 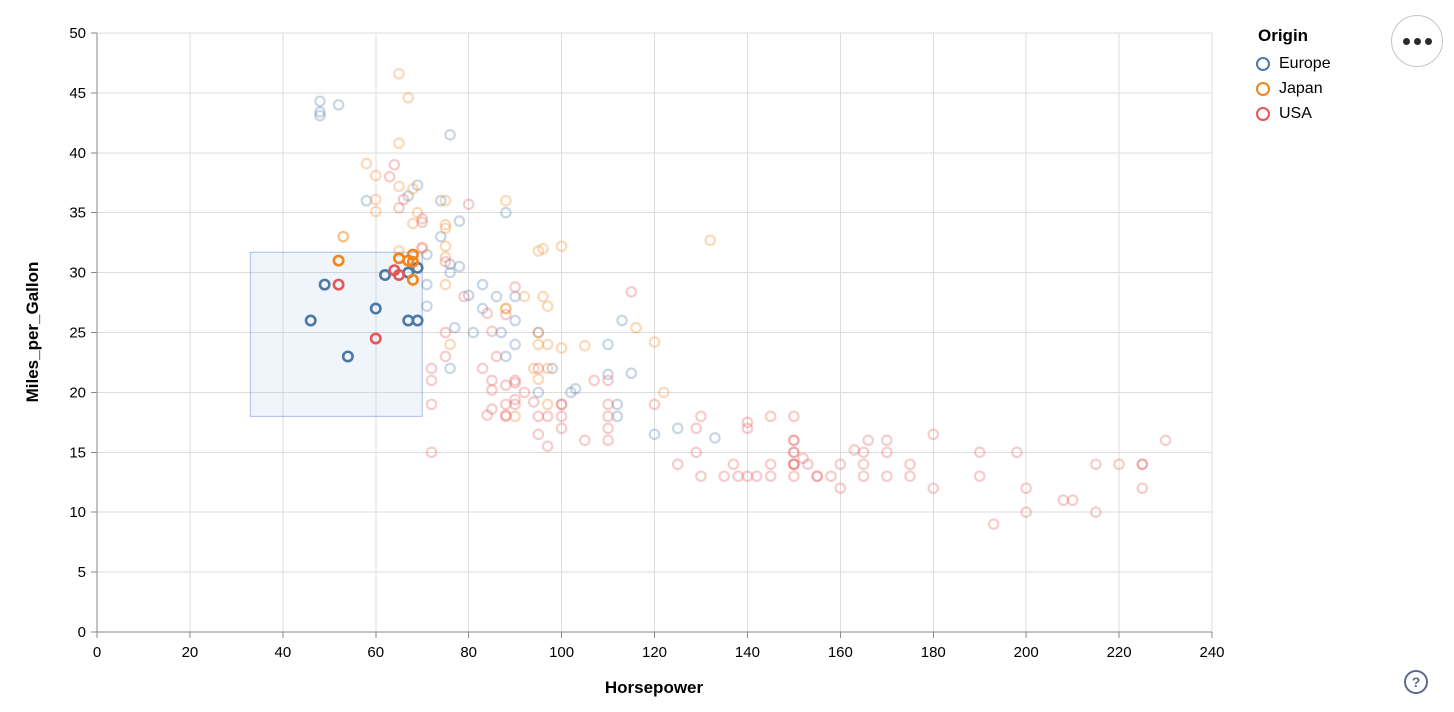 What do you see at coordinates (77, 333) in the screenshot?
I see `svg-text: 25` at bounding box center [77, 333].